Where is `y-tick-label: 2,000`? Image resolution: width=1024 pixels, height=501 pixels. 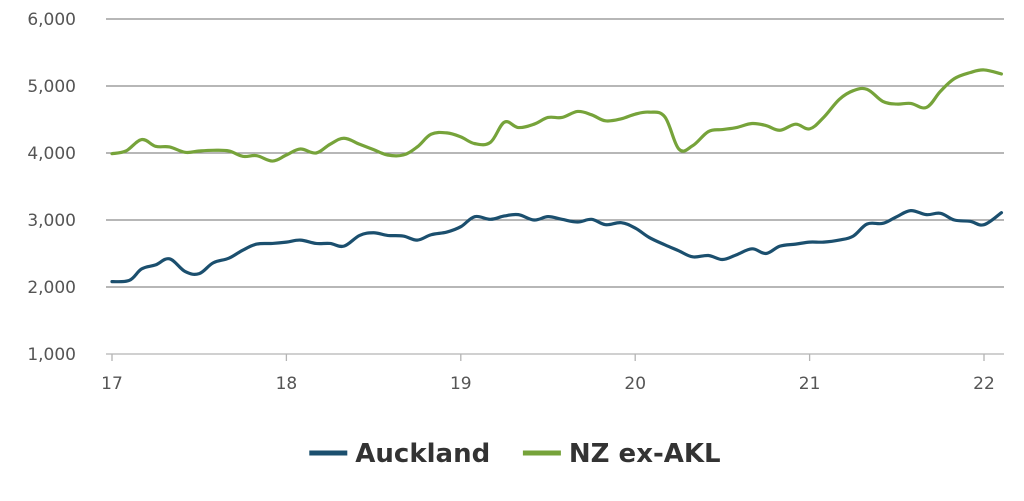 y-tick-label: 2,000 is located at coordinates (51, 288).